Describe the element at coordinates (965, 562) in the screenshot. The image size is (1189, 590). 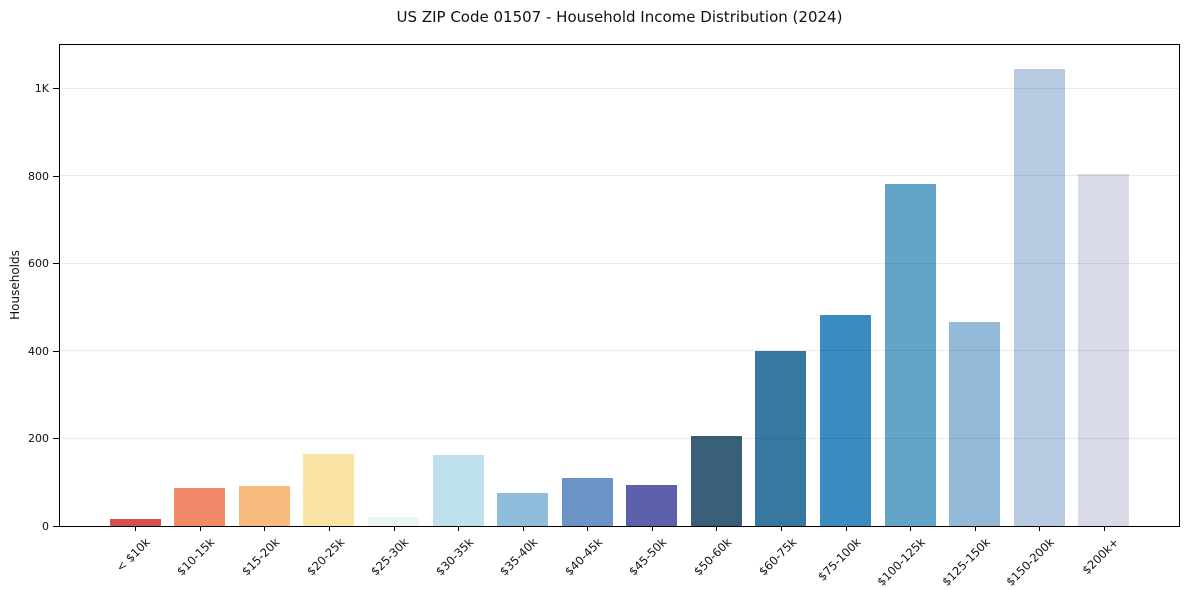
I see `x-tick-label: $125-150k` at that location.